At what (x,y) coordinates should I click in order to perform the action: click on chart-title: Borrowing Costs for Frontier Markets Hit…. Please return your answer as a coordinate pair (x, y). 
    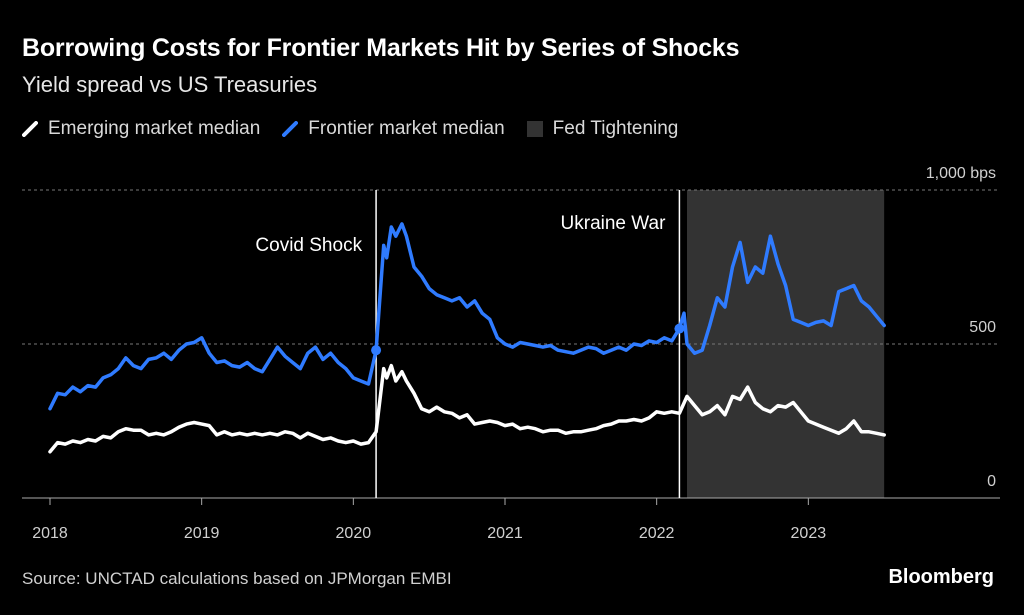
    Looking at the image, I should click on (381, 48).